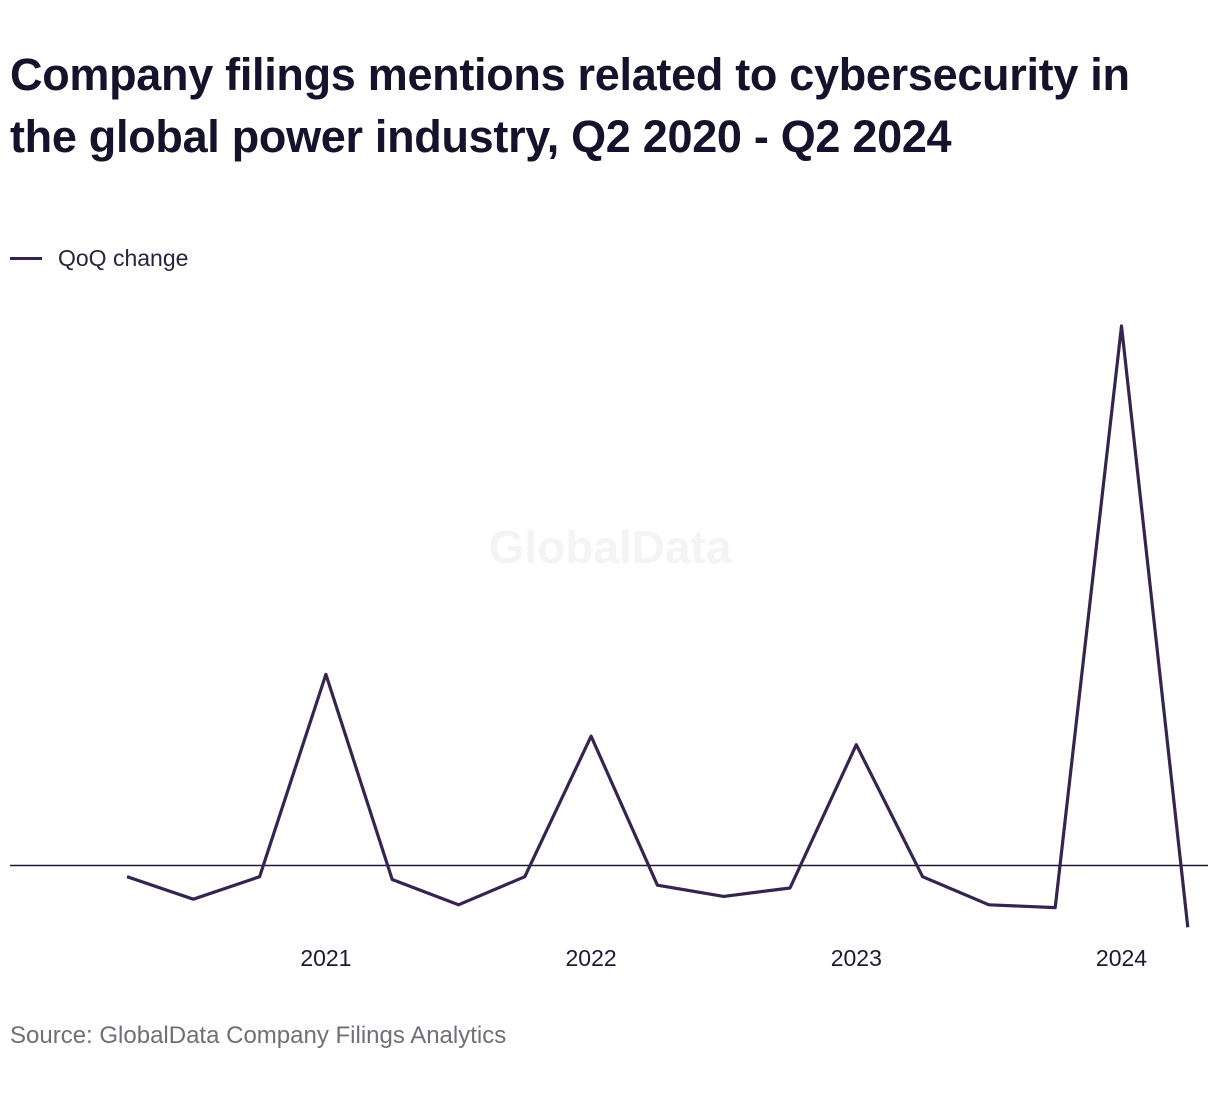 This screenshot has width=1220, height=1096. Describe the element at coordinates (610, 547) in the screenshot. I see `watermark: GlobalData` at that location.